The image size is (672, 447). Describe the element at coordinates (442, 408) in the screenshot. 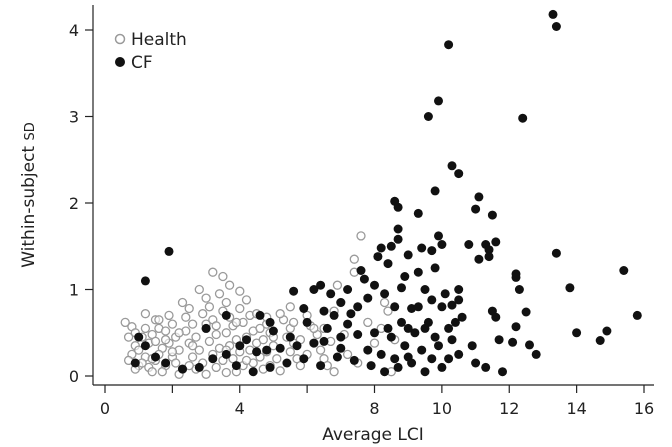

I see `x-tick-label: 10` at that location.